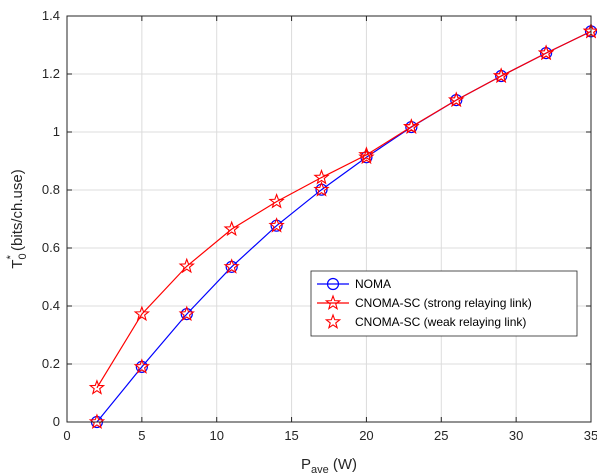 This screenshot has height=475, width=597. What do you see at coordinates (51, 189) in the screenshot?
I see `y-tick-label: 0.8` at bounding box center [51, 189].